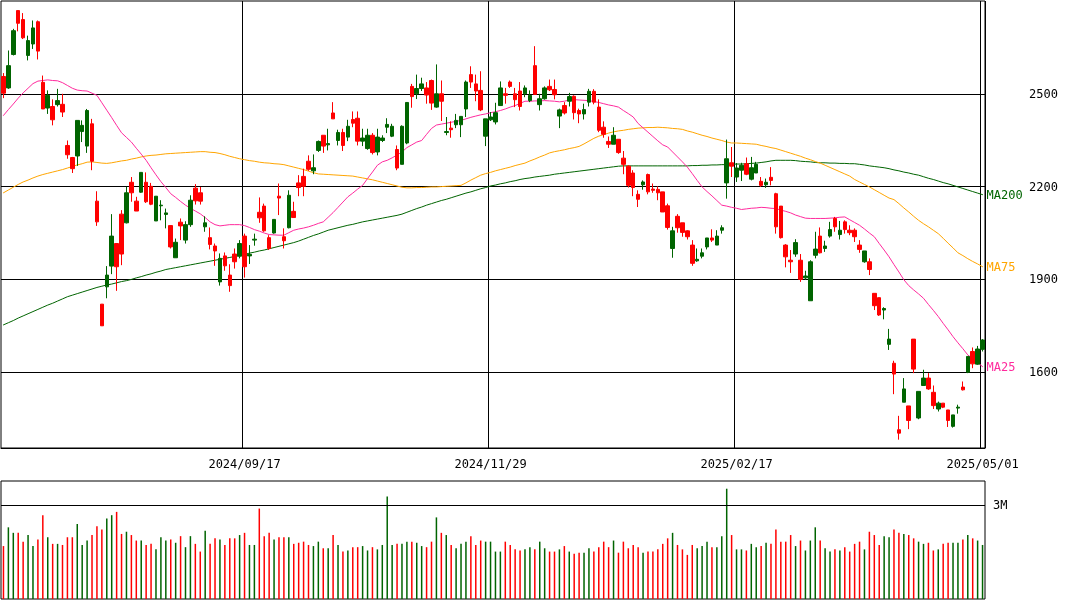 The height and width of the screenshot is (600, 1065). Describe the element at coordinates (736, 464) in the screenshot. I see `x-tick-label: 2025/02/17` at that location.